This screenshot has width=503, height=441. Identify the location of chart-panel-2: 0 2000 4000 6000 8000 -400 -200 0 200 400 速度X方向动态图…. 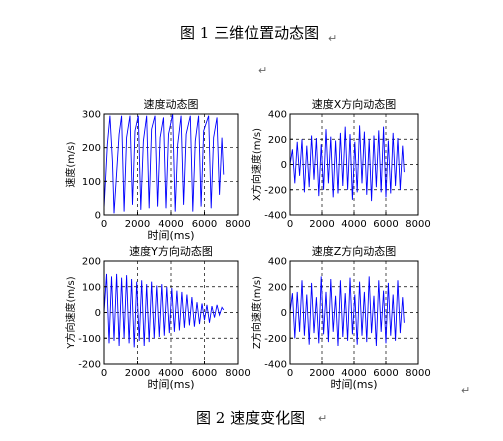
(340, 163).